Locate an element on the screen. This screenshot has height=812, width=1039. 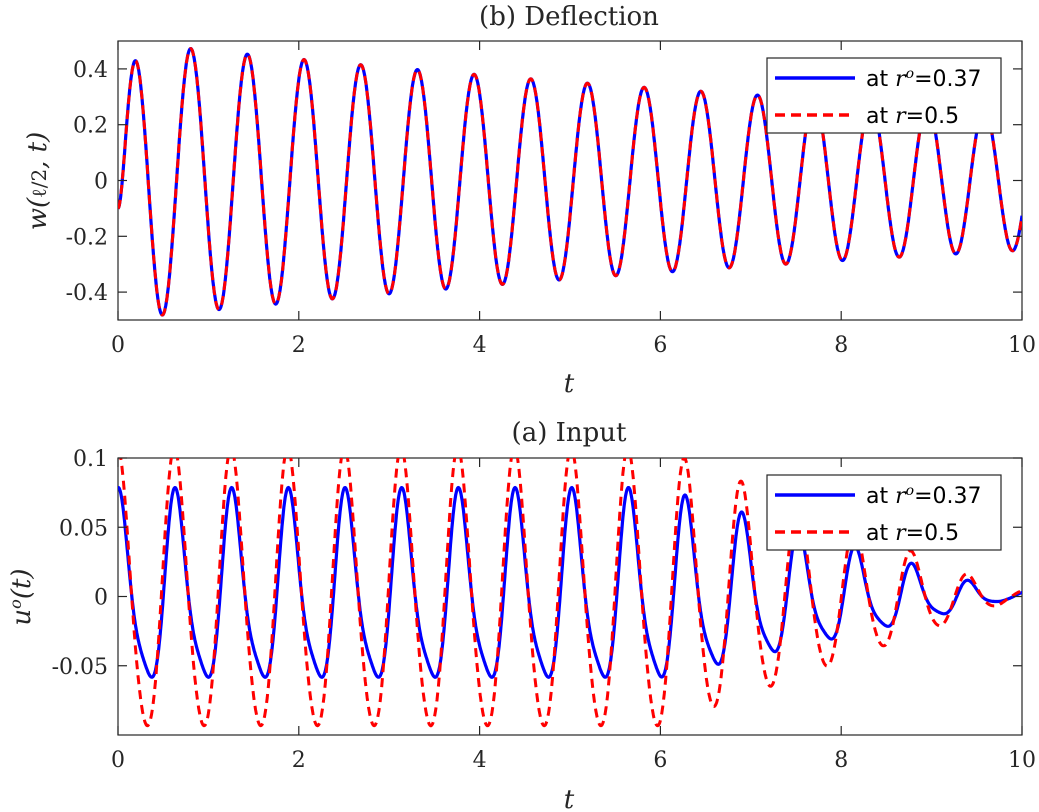
input-xtick-label: 6 is located at coordinates (660, 760).